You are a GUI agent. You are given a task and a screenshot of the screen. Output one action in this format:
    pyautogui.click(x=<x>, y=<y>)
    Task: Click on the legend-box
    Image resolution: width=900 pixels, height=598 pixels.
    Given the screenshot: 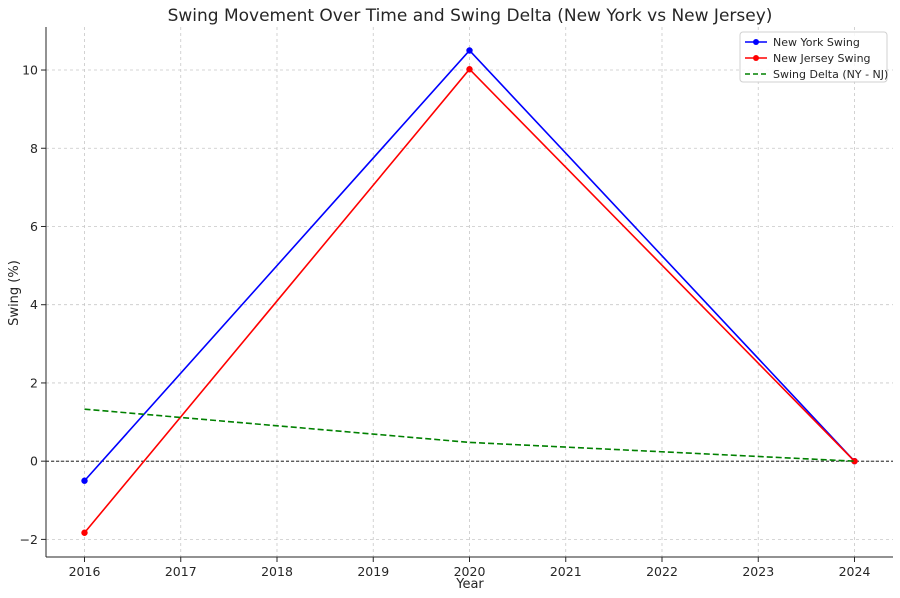 What is the action you would take?
    pyautogui.click(x=813, y=57)
    